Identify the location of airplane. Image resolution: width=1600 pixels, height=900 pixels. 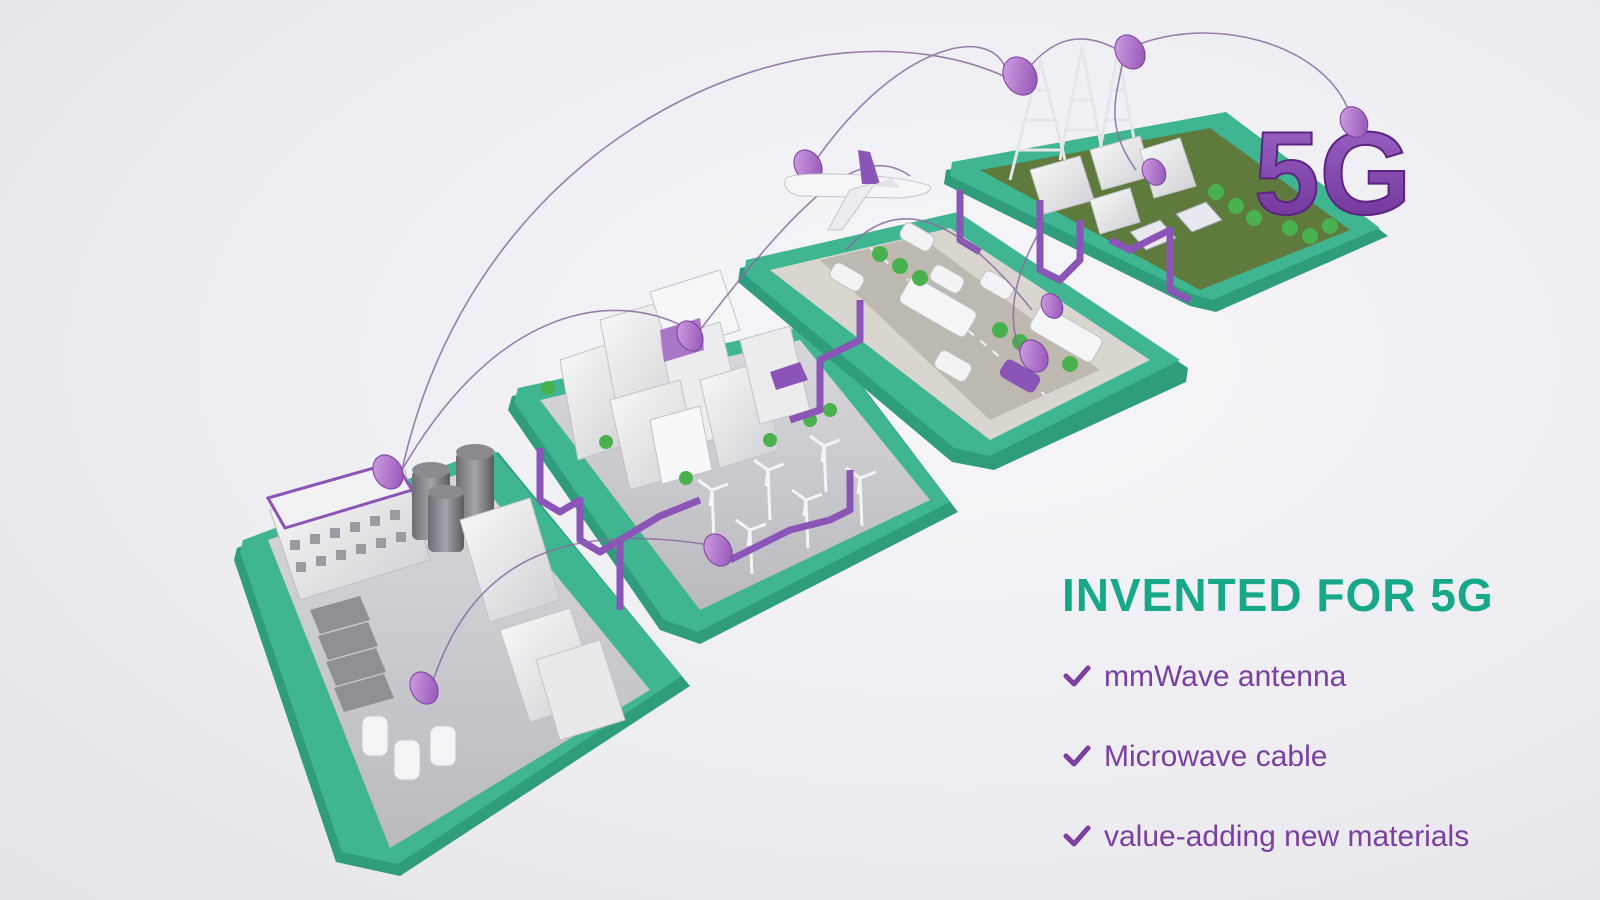
(858, 190).